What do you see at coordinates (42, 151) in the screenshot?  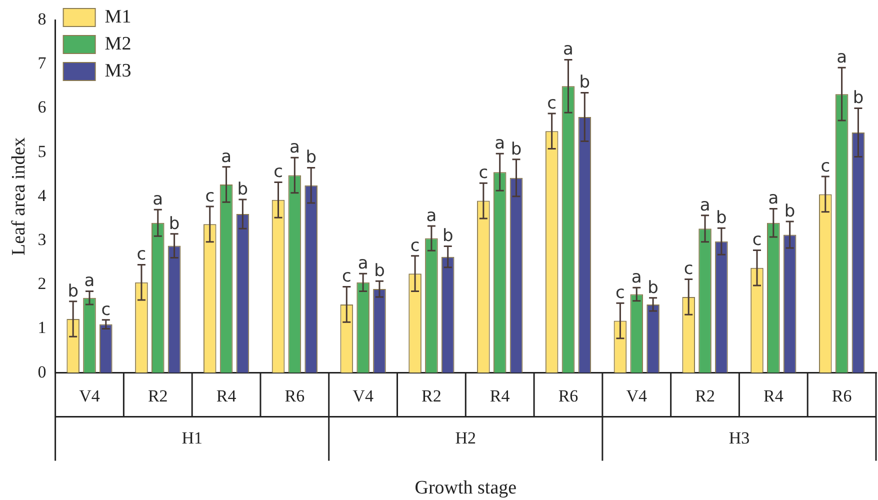 I see `y-tick-label: 5` at bounding box center [42, 151].